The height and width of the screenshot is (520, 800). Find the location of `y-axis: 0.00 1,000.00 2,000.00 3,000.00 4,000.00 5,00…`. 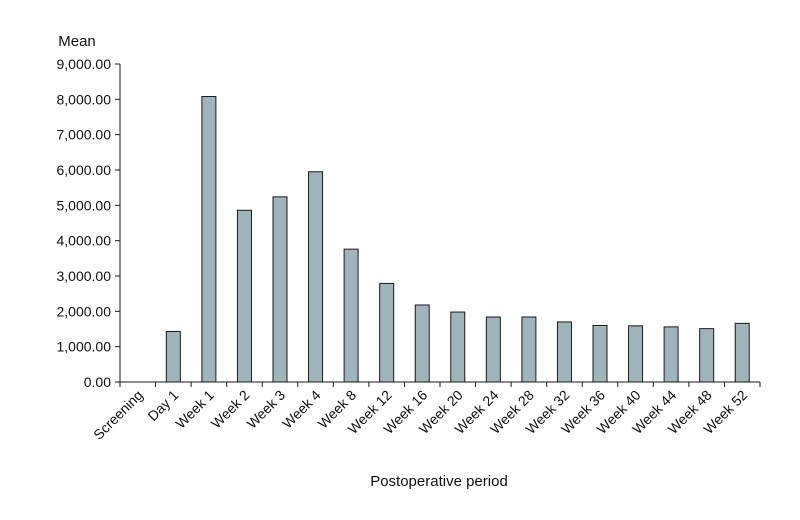

y-axis: 0.00 1,000.00 2,000.00 3,000.00 4,000.00 5,00… is located at coordinates (89, 223).